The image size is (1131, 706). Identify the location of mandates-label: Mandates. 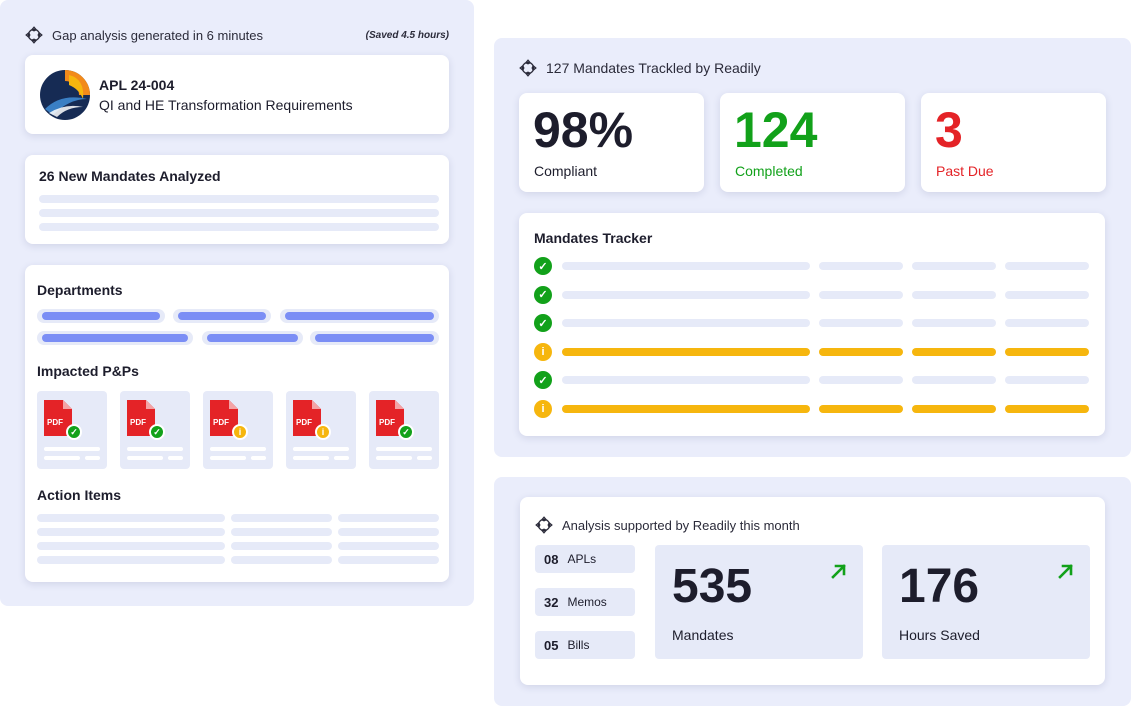
(703, 635).